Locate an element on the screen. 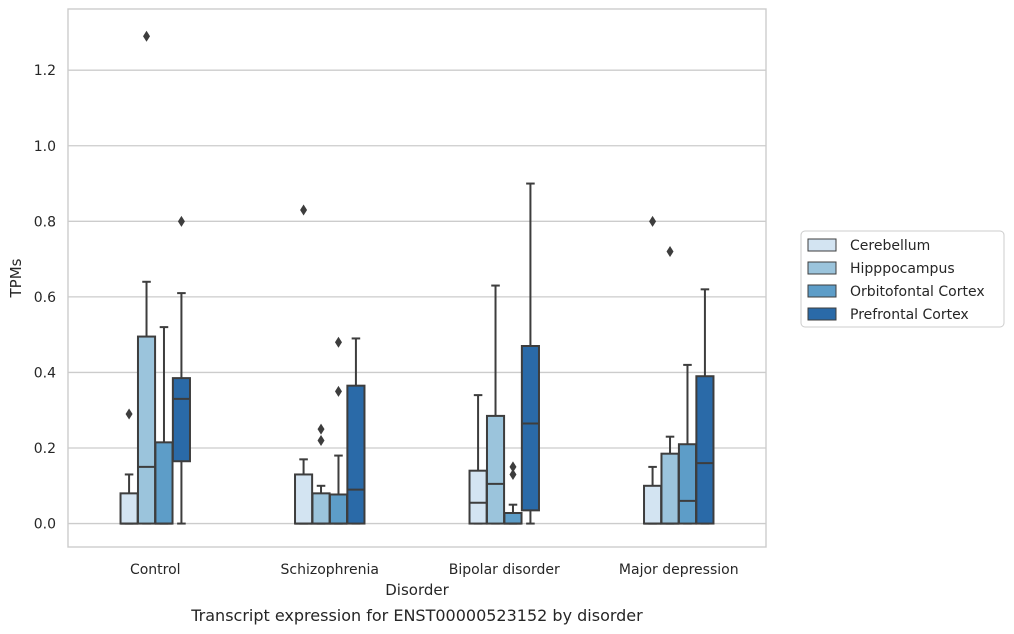 The width and height of the screenshot is (1014, 634). x-tick-label: Control is located at coordinates (155, 570).